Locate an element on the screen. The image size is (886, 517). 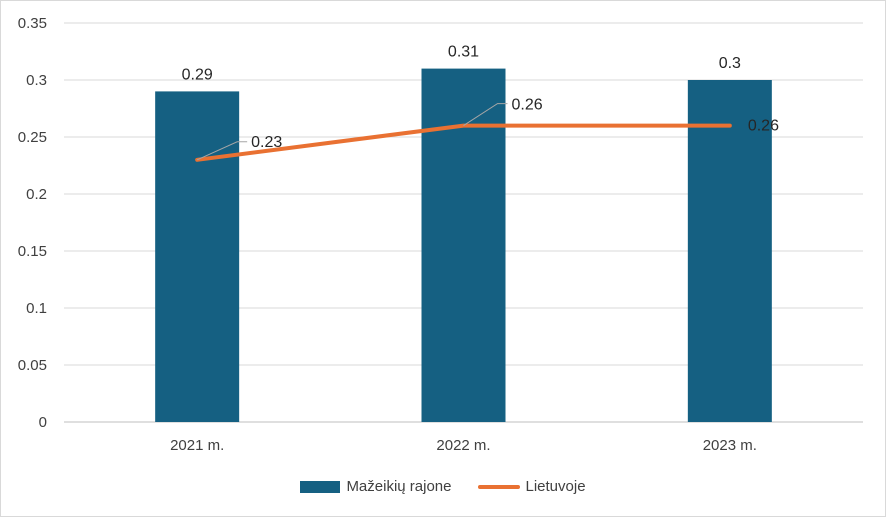
y-tick-label: 0.2 is located at coordinates (36, 194).